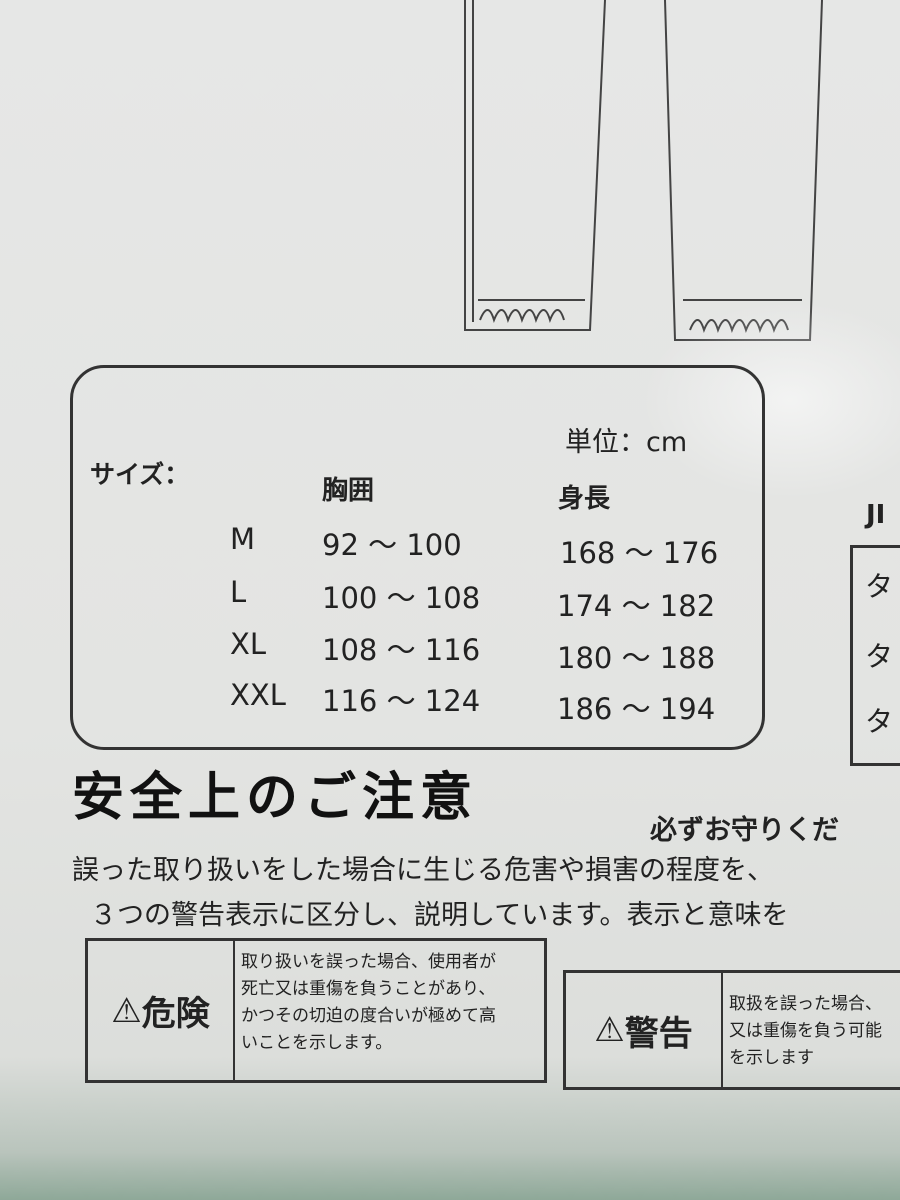  I want to click on height-l: 174 ～ 182, so click(636, 606).